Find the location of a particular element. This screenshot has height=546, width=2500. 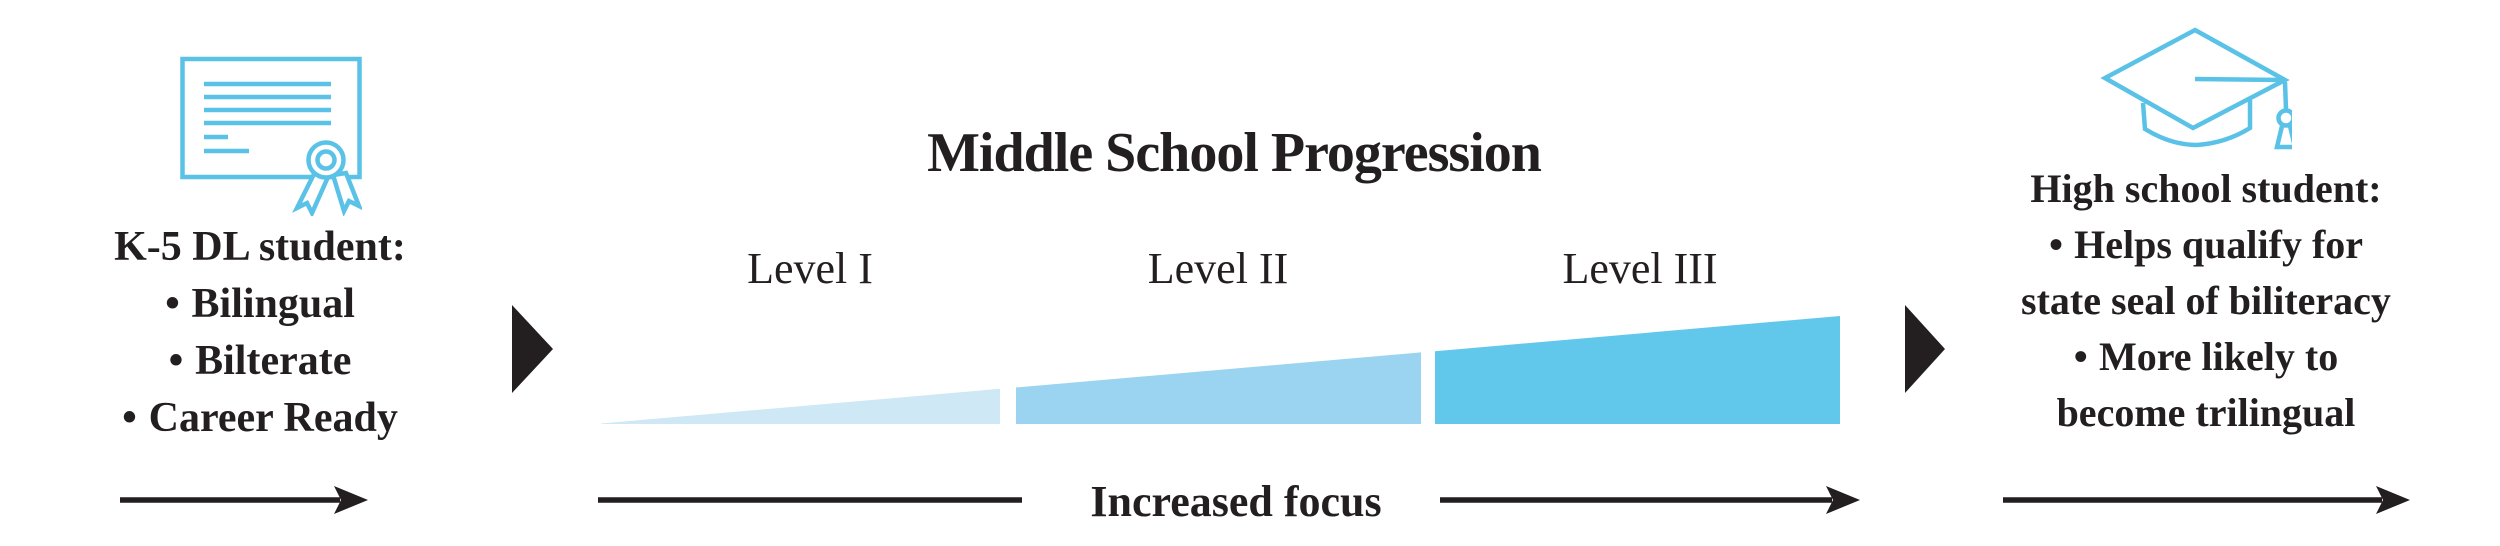

certificate-icon is located at coordinates (271, 136).